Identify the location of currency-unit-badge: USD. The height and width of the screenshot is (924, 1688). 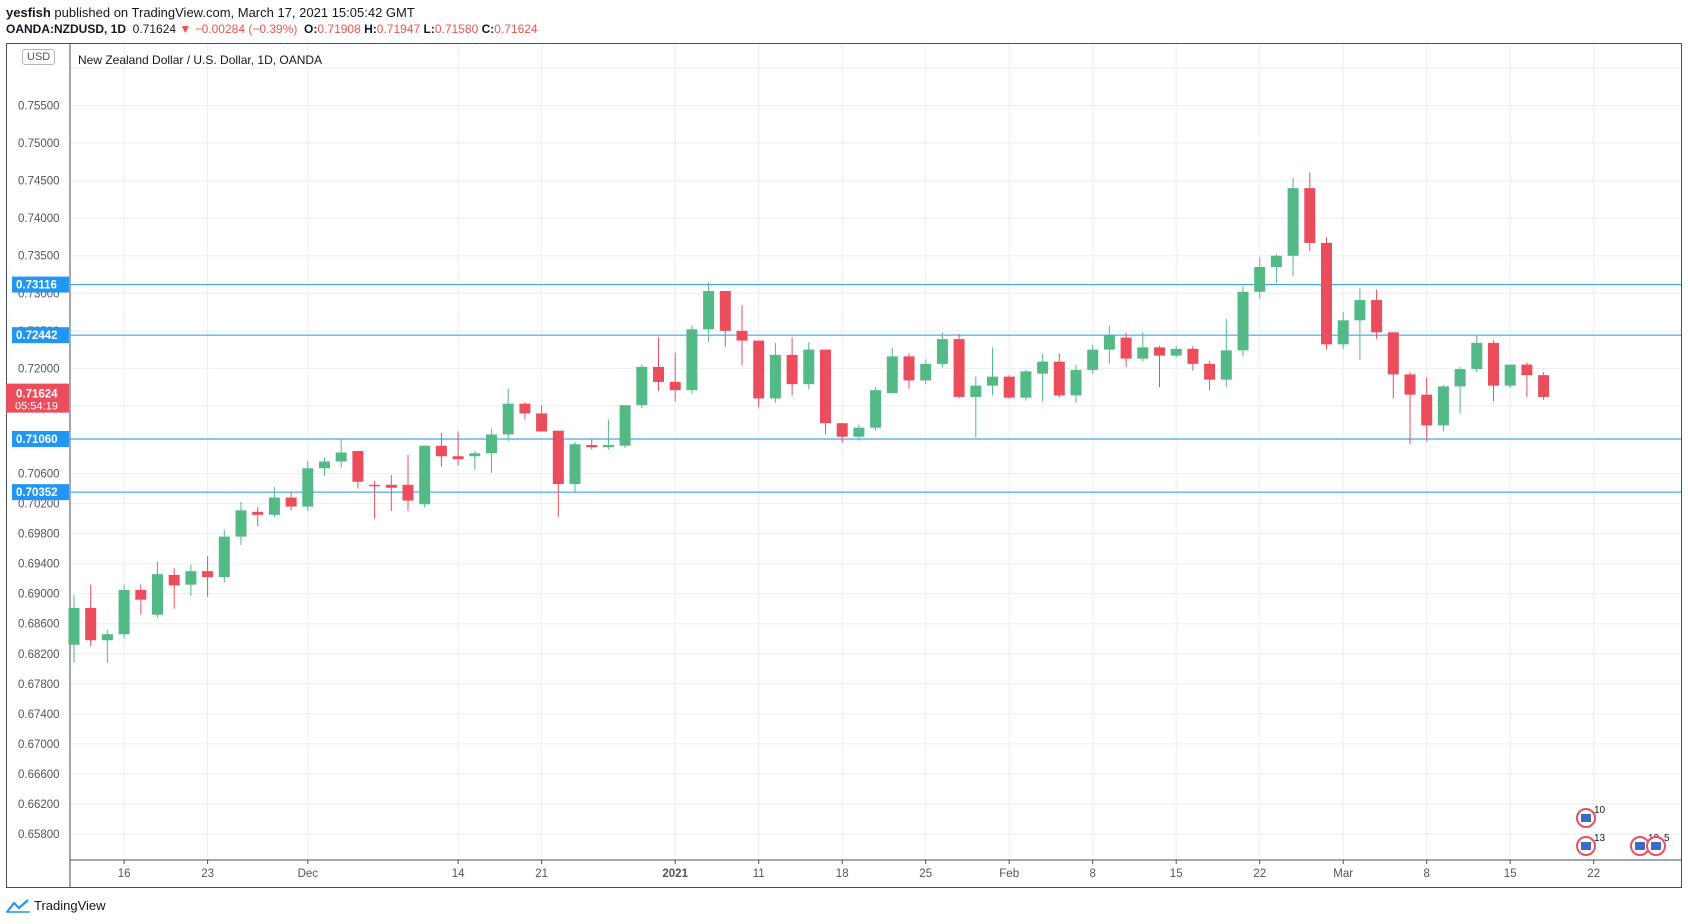
(39, 57).